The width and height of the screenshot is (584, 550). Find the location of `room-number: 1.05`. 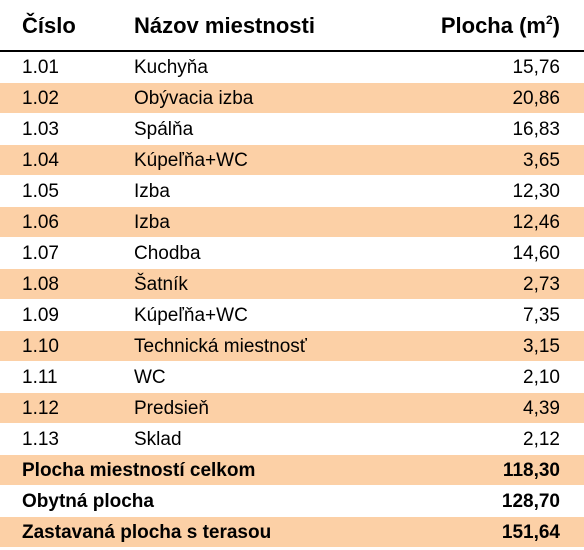

room-number: 1.05 is located at coordinates (40, 191).